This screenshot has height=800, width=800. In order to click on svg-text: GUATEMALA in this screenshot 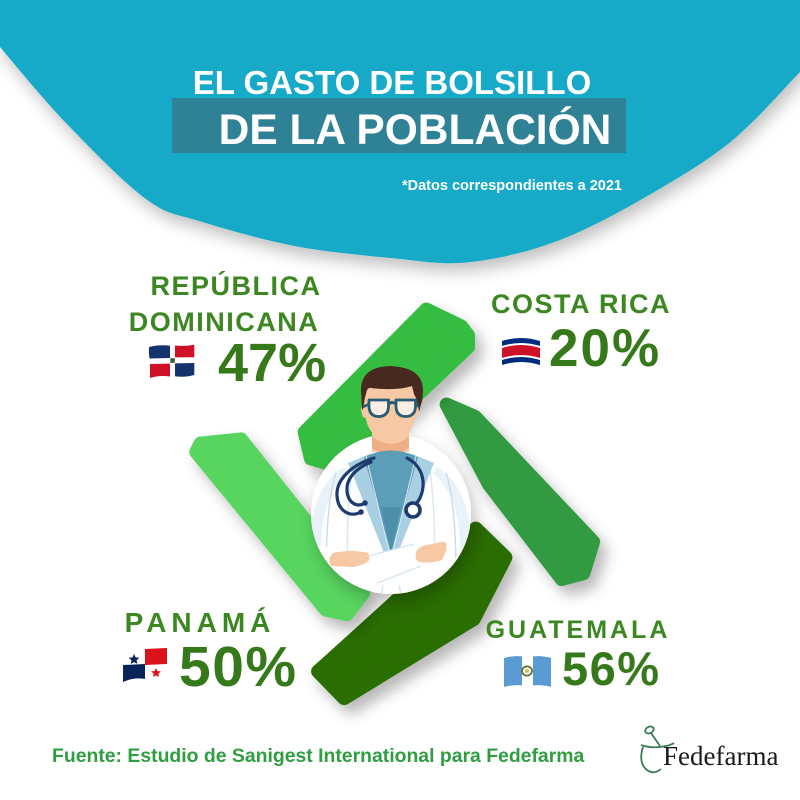, I will do `click(578, 630)`.